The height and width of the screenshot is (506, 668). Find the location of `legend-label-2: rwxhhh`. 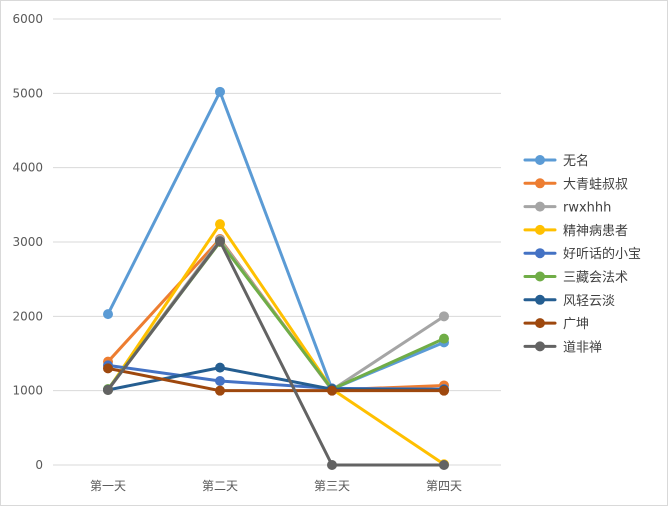

legend-label-2: rwxhhh is located at coordinates (587, 208).